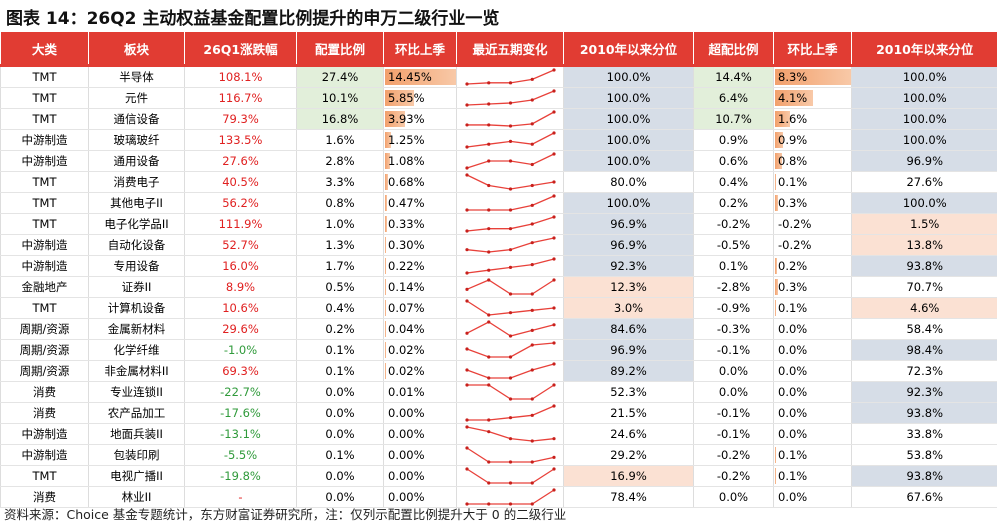 This screenshot has width=997, height=525. Describe the element at coordinates (733, 182) in the screenshot. I see `cell-text: 0.4%` at that location.